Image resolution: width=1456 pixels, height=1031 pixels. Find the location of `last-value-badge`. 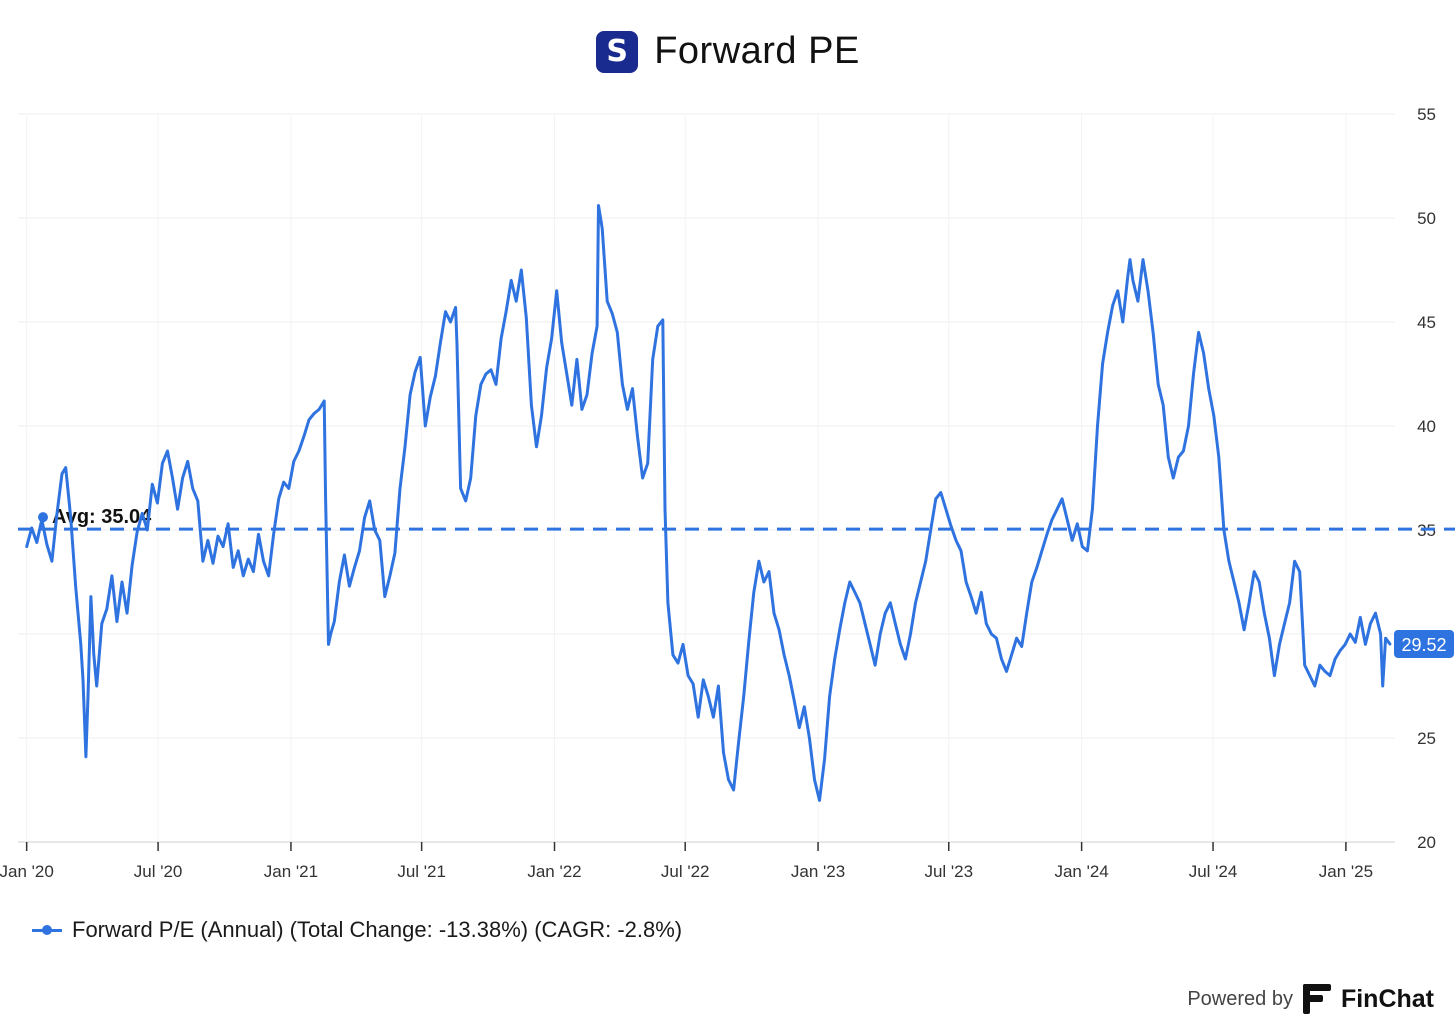

last-value-badge is located at coordinates (1424, 643).